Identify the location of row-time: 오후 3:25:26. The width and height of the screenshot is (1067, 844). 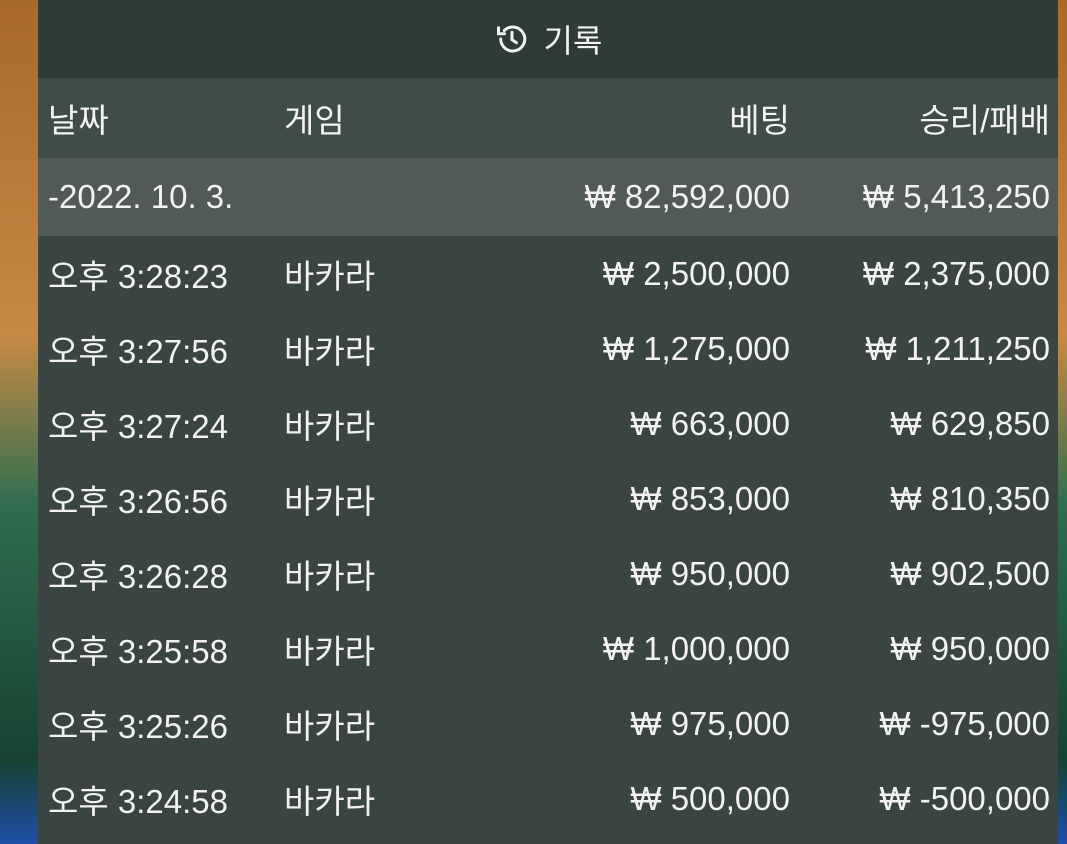
(138, 726).